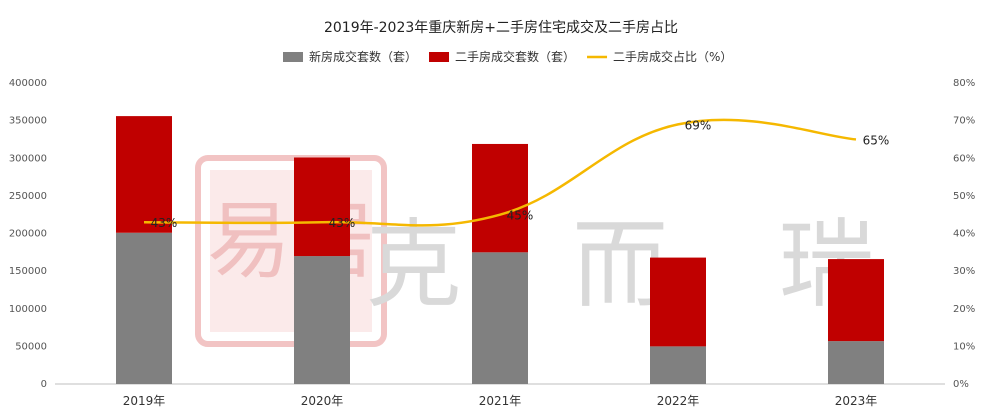 This screenshot has height=413, width=1002. I want to click on x-tick-label: 2022年, so click(678, 401).